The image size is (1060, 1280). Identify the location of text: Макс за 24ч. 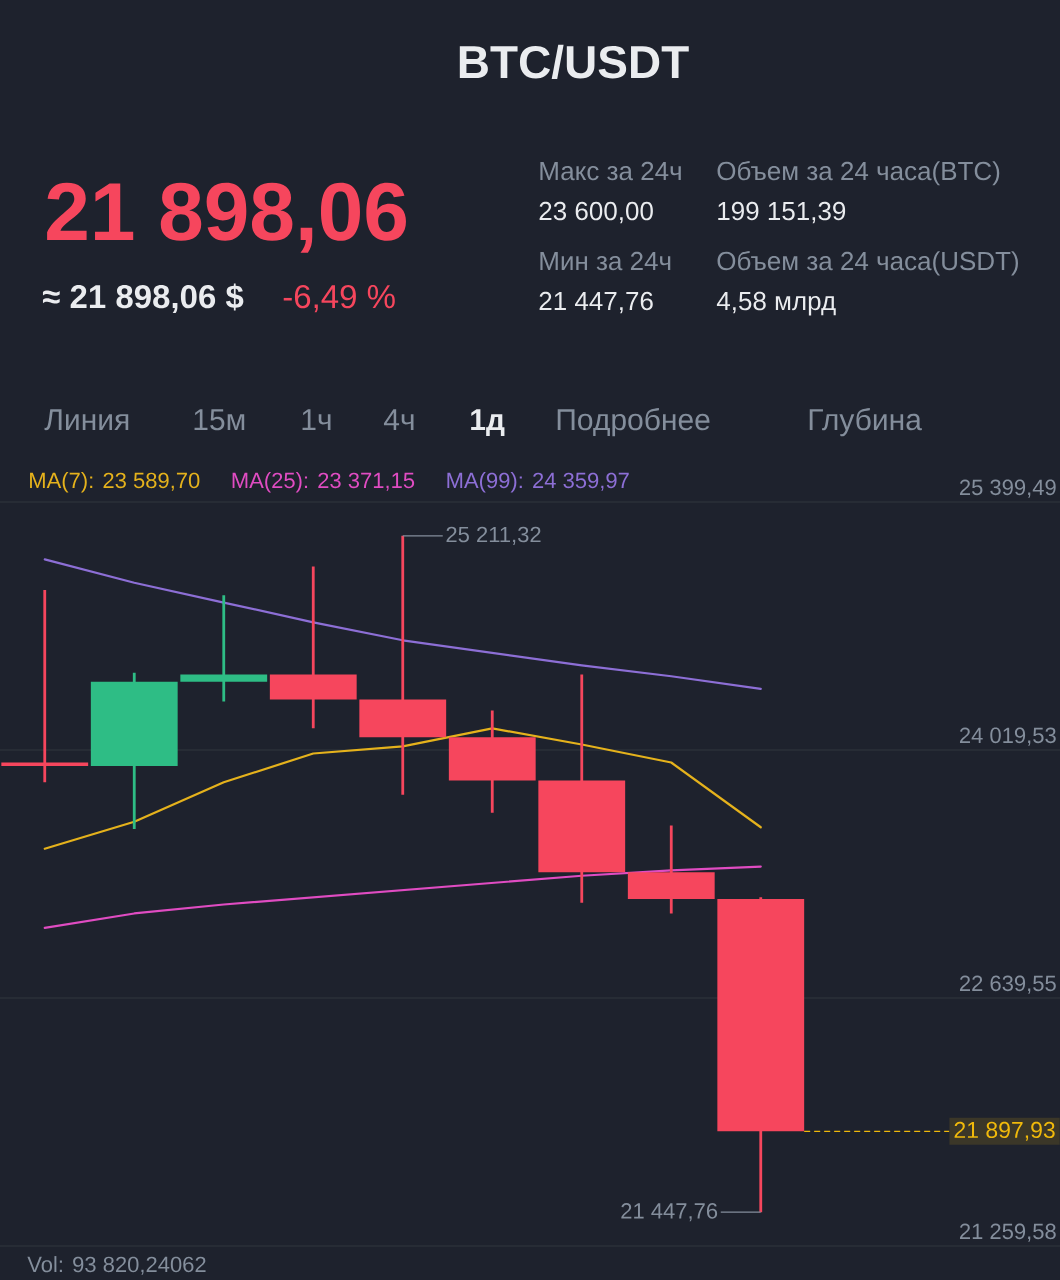
(610, 171).